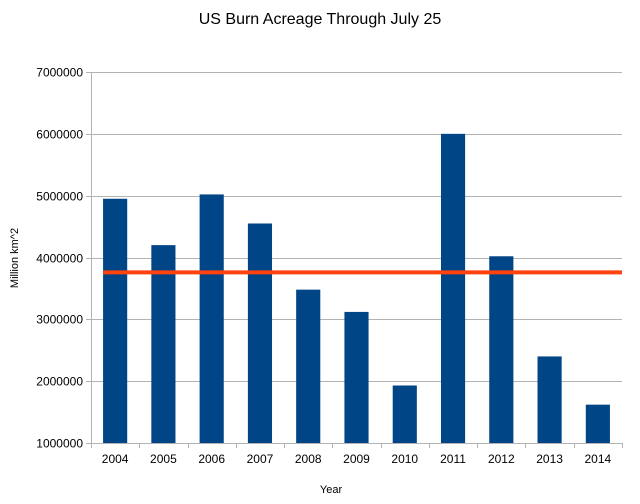 Image resolution: width=640 pixels, height=504 pixels. I want to click on x-tick-label: 2005, so click(163, 459).